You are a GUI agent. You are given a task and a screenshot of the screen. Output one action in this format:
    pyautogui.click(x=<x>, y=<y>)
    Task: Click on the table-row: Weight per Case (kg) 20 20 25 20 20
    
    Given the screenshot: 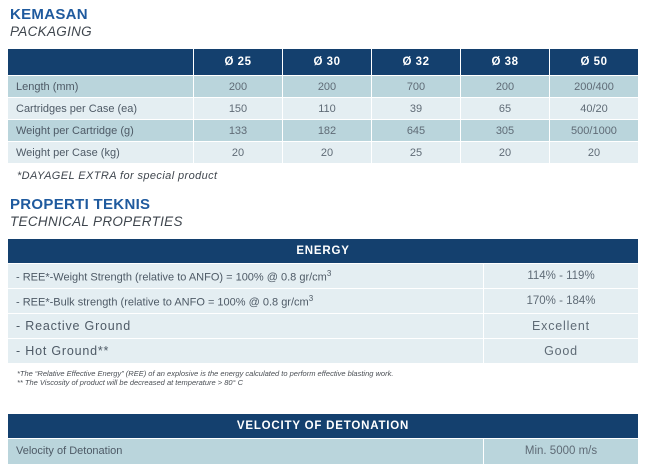 What is the action you would take?
    pyautogui.click(x=323, y=152)
    